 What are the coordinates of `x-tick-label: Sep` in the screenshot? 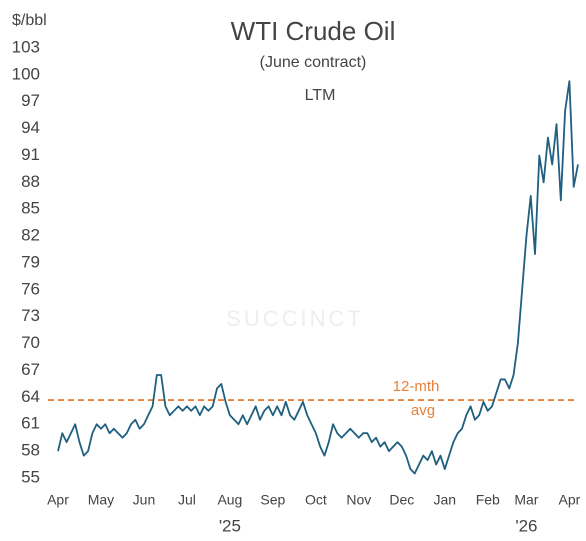 It's located at (272, 500).